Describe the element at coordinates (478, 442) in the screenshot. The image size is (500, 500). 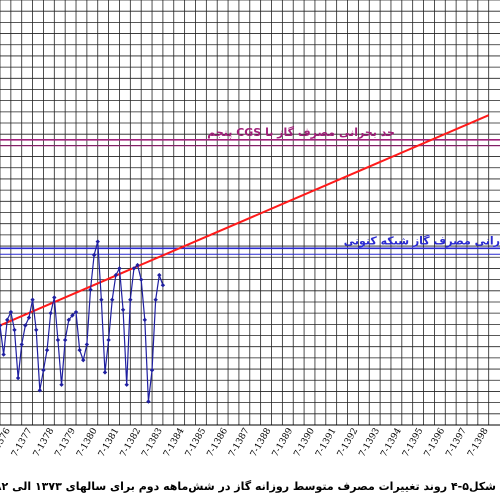
I see `x-tick-label: 7-1398` at that location.